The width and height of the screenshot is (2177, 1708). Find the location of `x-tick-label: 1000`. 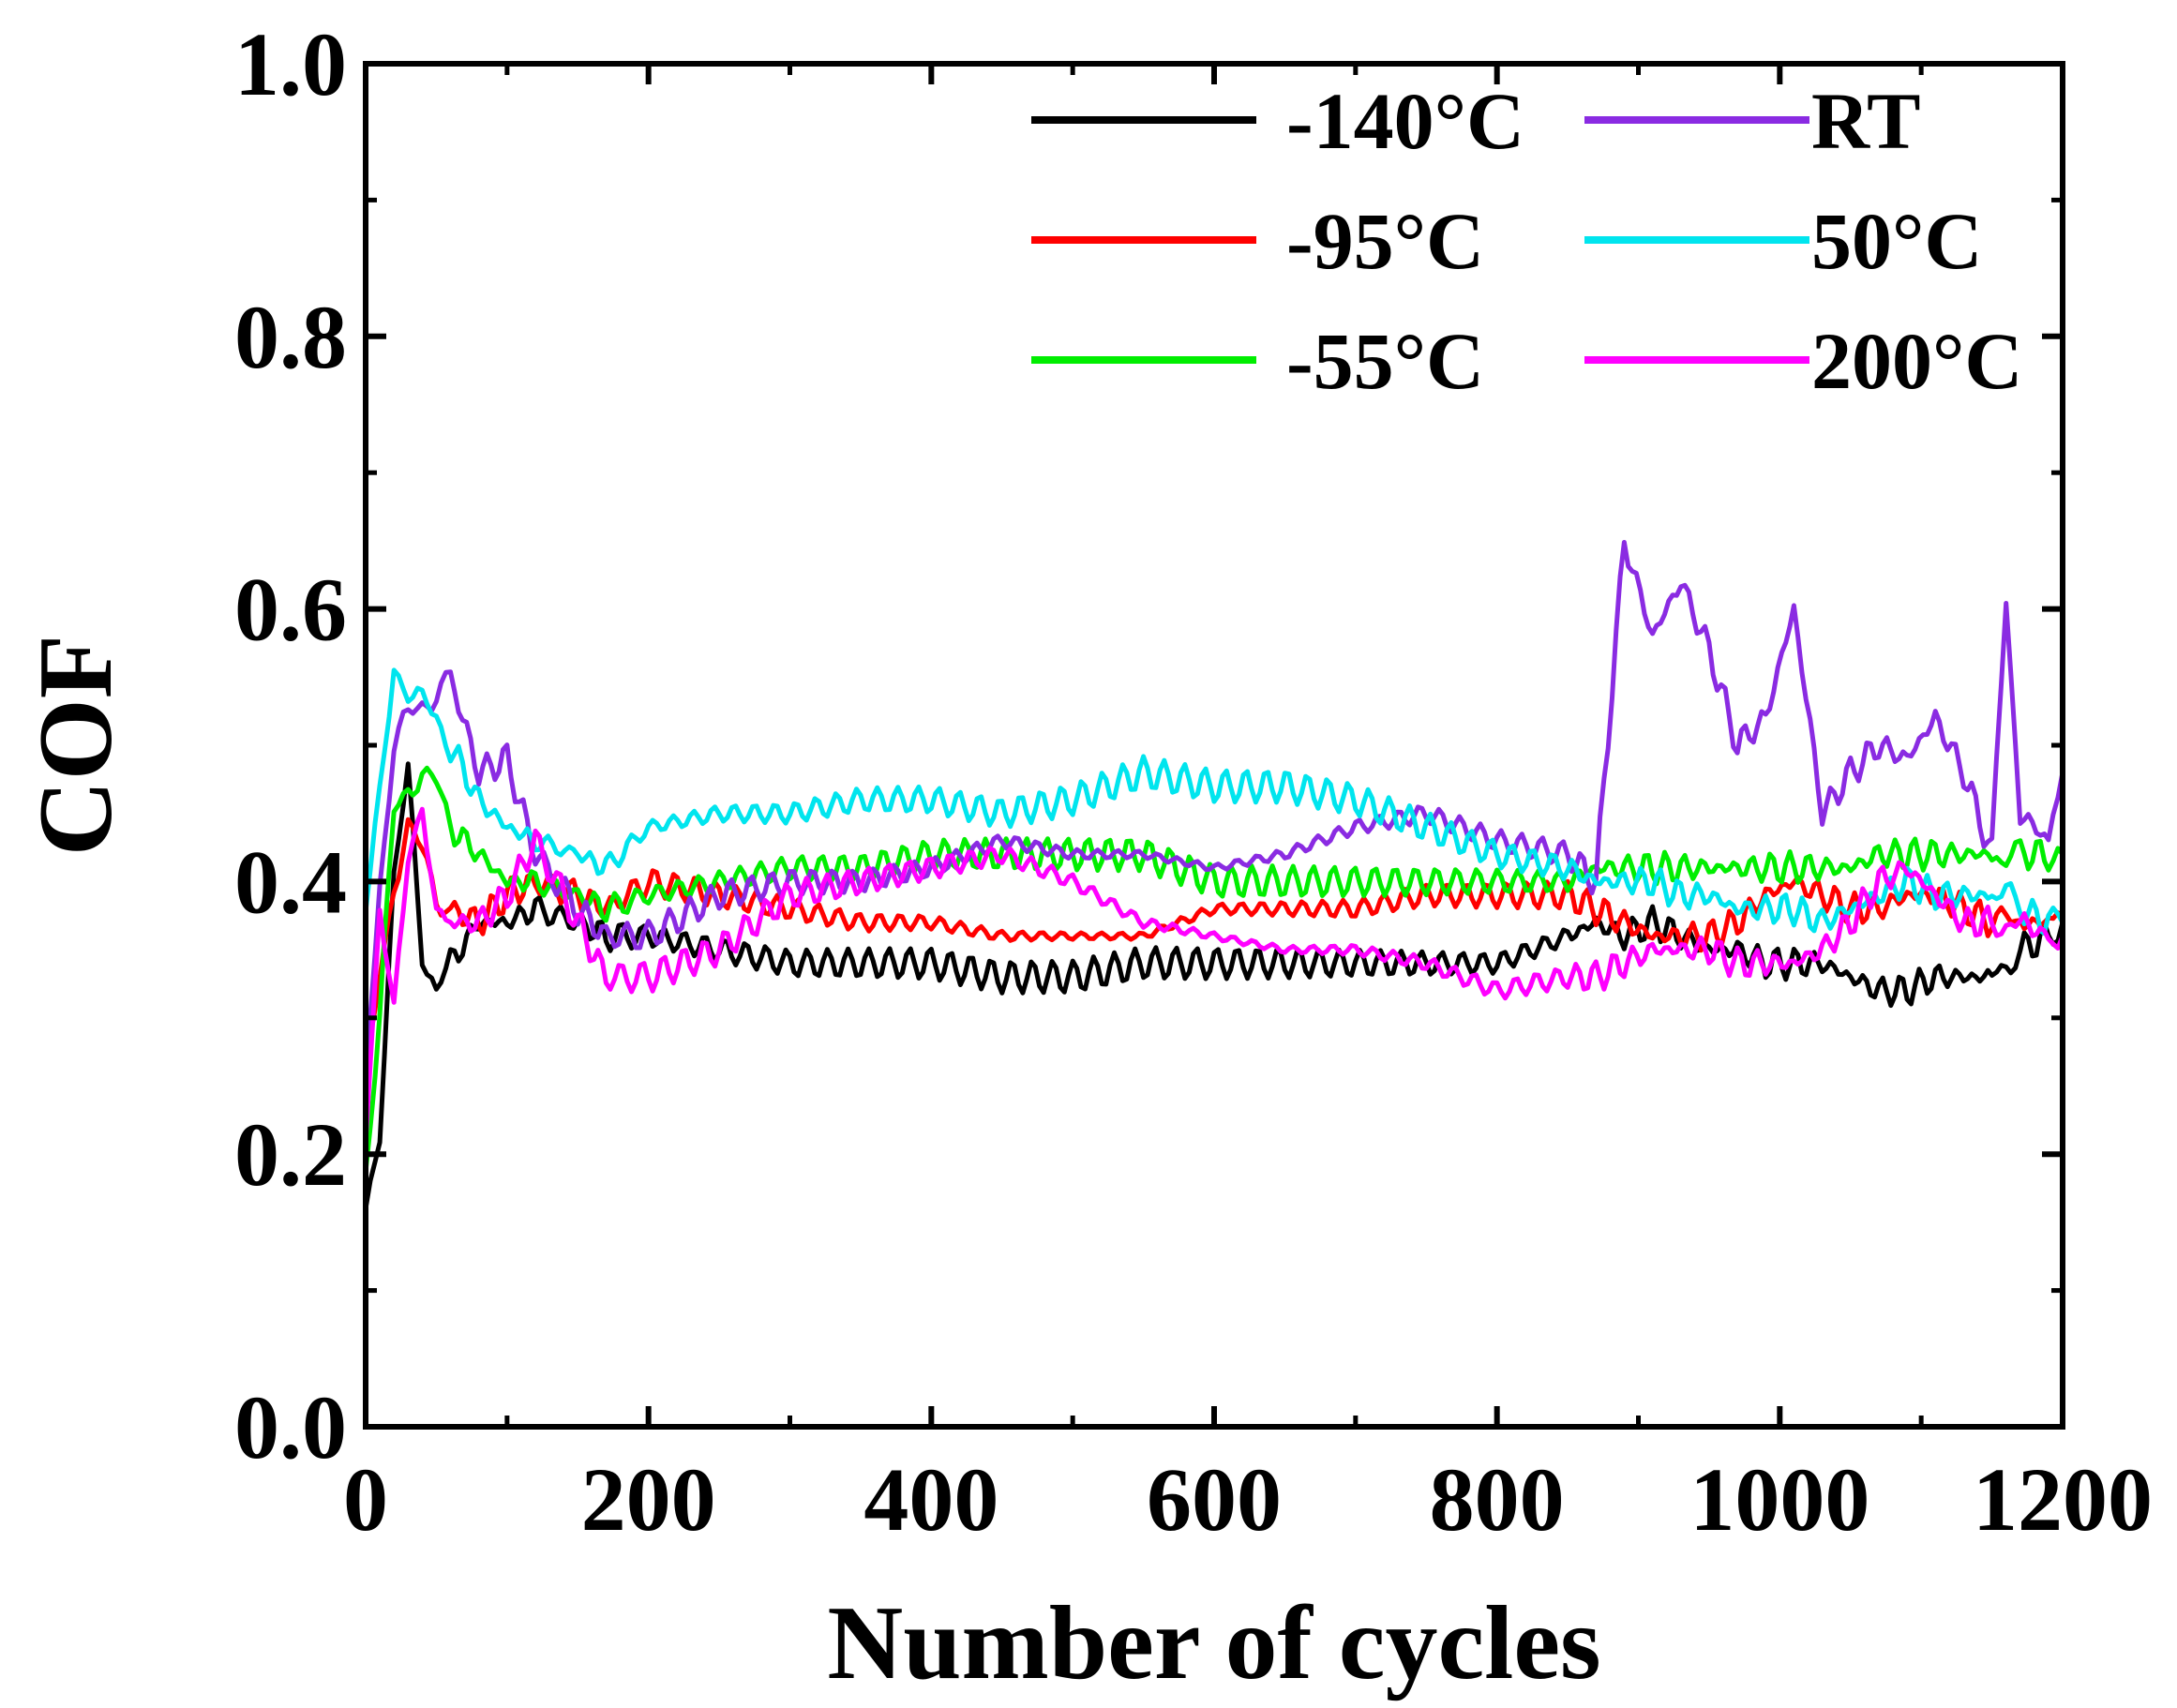

x-tick-label: 1000 is located at coordinates (1779, 1499).